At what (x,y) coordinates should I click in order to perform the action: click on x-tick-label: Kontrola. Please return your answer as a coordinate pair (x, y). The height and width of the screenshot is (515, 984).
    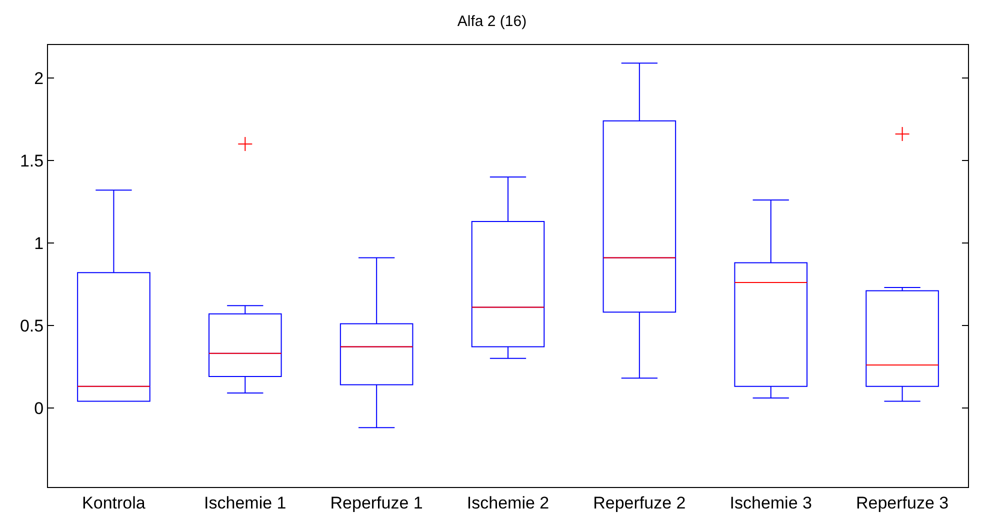
    Looking at the image, I should click on (114, 502).